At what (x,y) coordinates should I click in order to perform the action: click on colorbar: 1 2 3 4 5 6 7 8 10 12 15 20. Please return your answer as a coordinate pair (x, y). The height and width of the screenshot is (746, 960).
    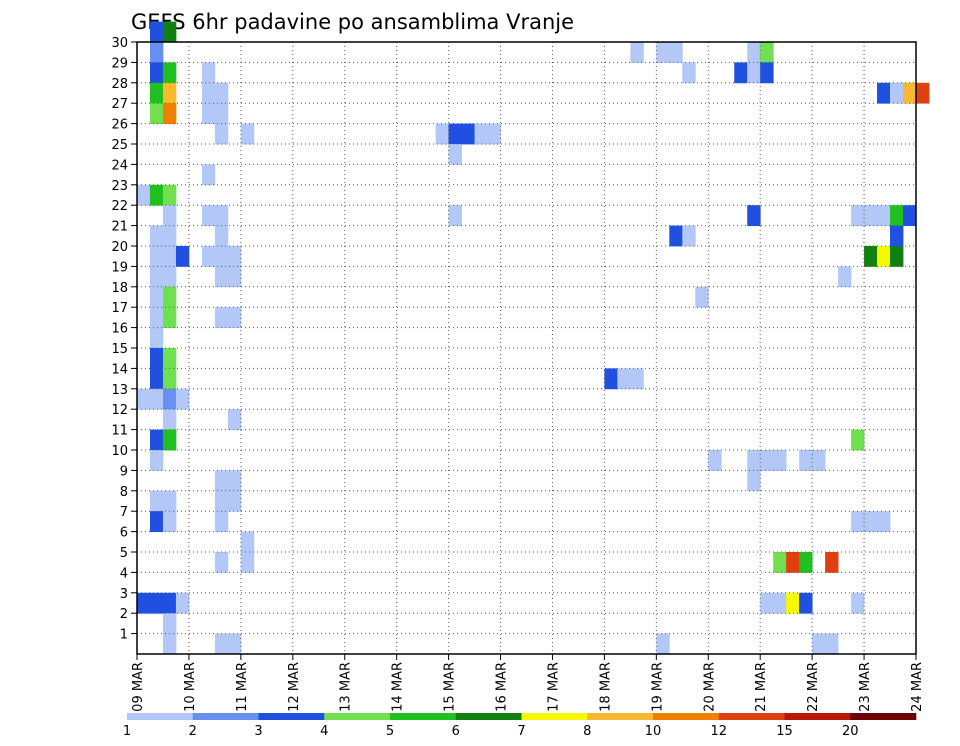
    Looking at the image, I should click on (520, 726).